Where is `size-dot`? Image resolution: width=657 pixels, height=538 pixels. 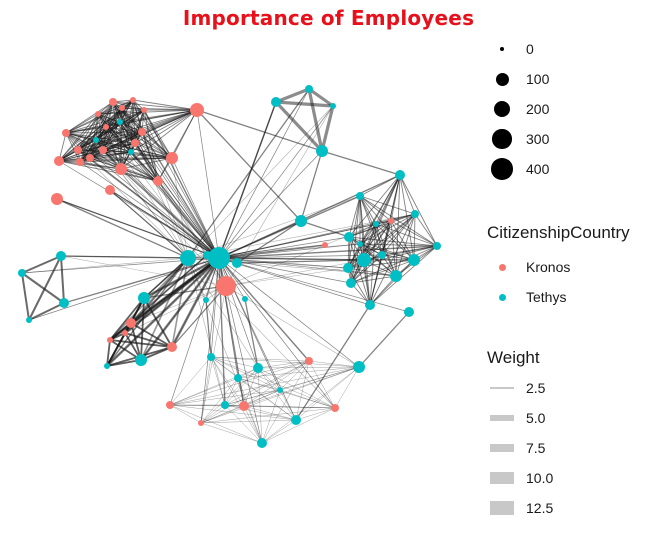
size-dot is located at coordinates (502, 49).